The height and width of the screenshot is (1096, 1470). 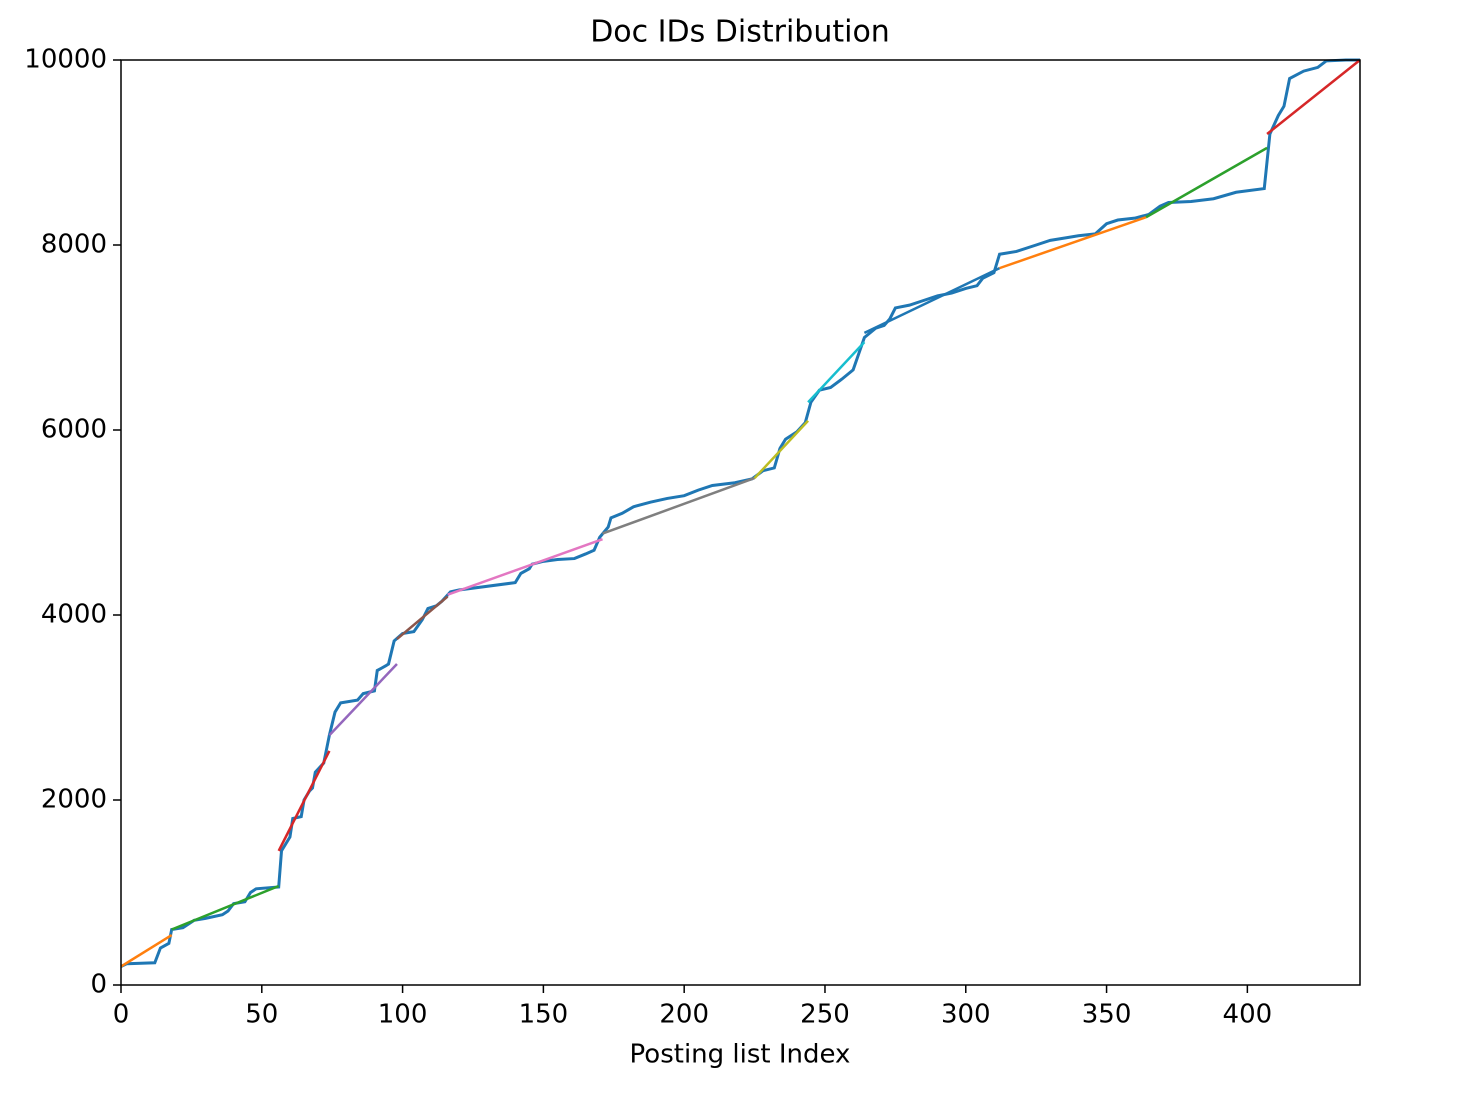 What do you see at coordinates (121, 1015) in the screenshot?
I see `x-tick-label: 0` at bounding box center [121, 1015].